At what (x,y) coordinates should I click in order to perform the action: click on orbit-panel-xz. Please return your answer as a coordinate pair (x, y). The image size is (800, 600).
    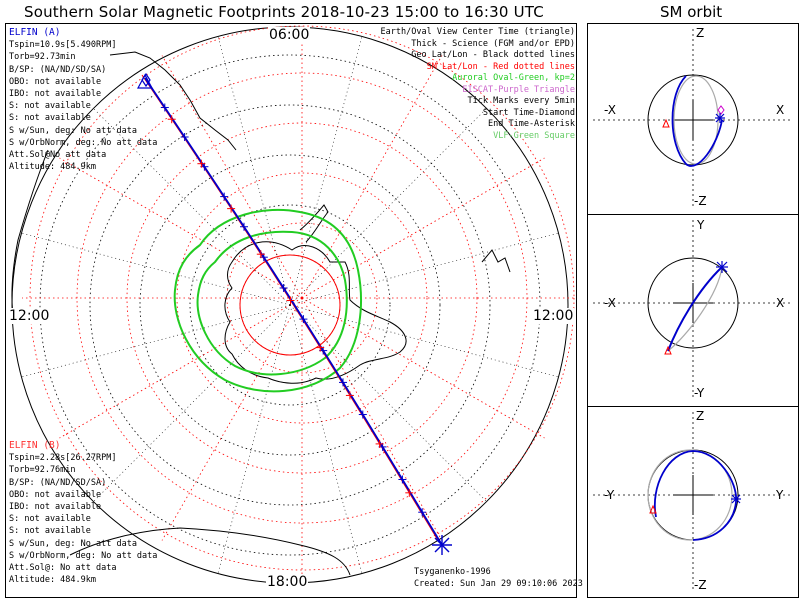
    Looking at the image, I should click on (693, 119).